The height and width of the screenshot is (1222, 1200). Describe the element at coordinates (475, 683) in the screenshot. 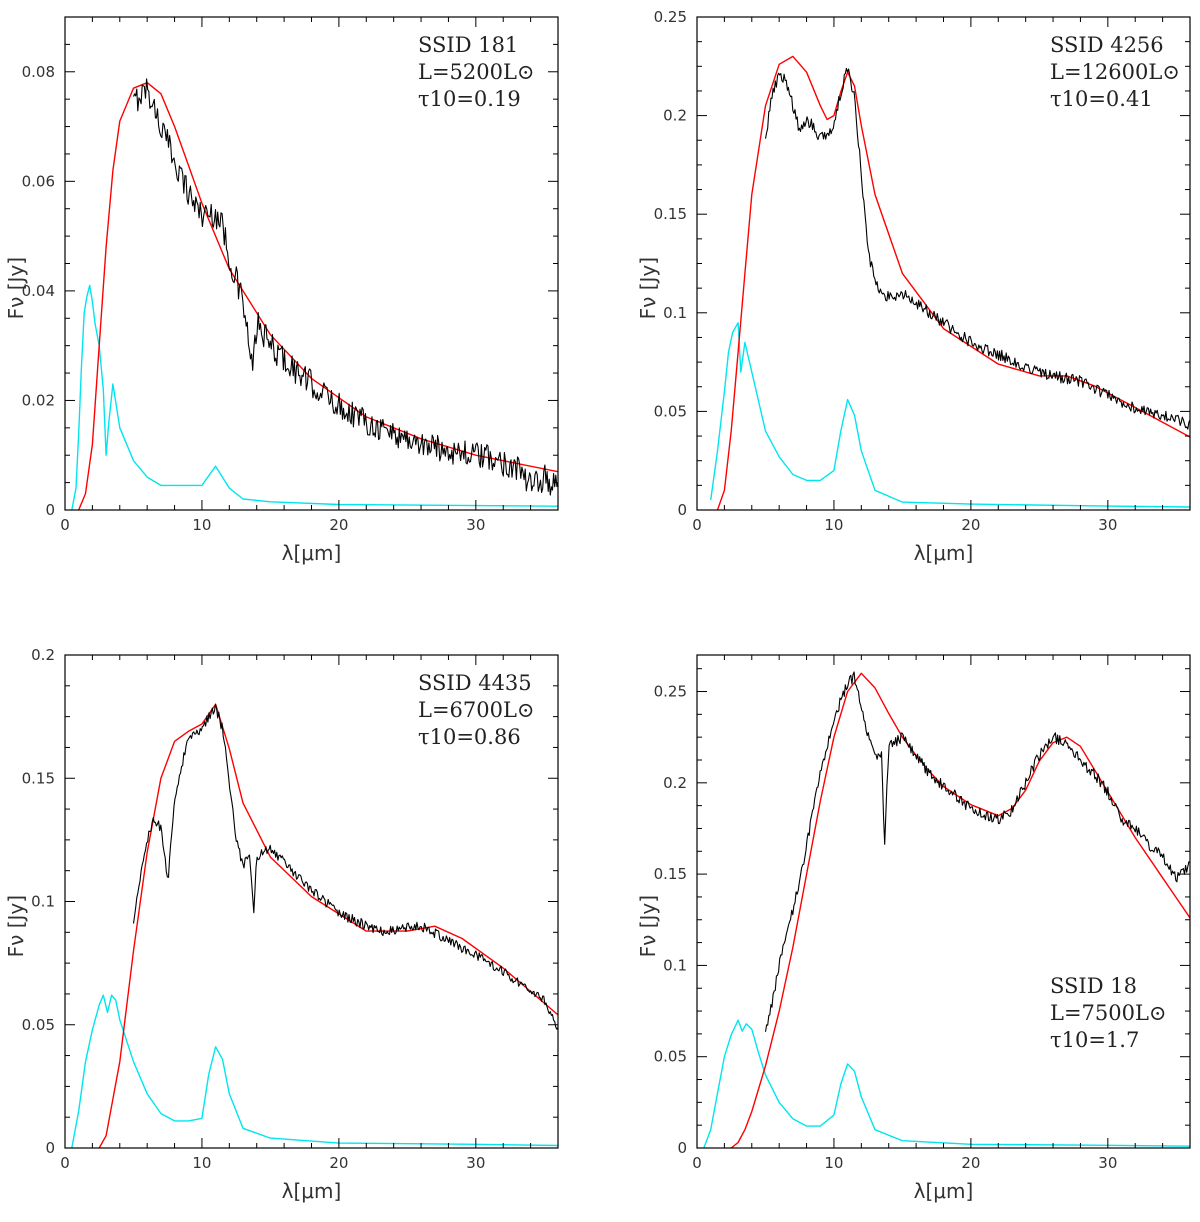

I see `annotation-source: SSID 4435` at that location.